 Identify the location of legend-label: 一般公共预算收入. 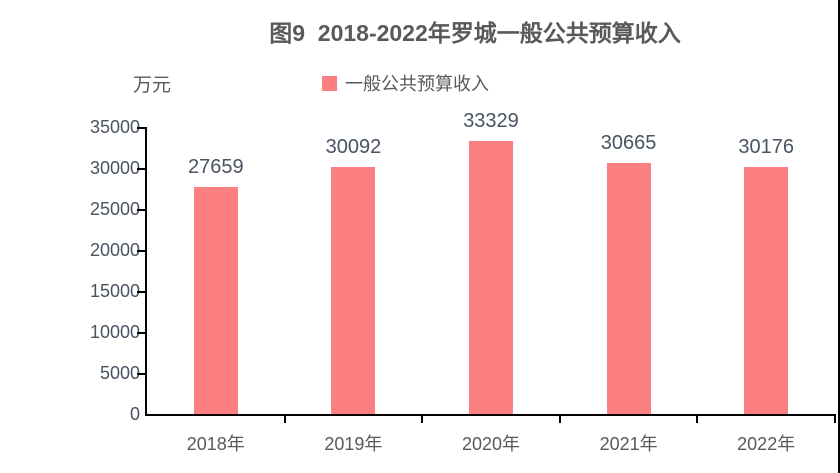
(417, 84).